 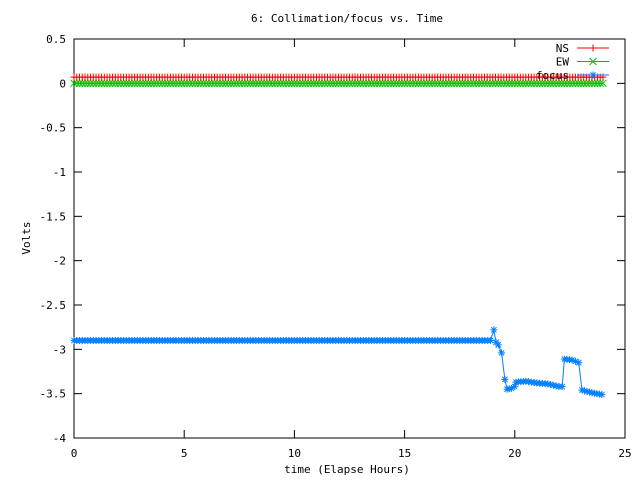 I want to click on x-tick-label: 5, so click(x=184, y=453).